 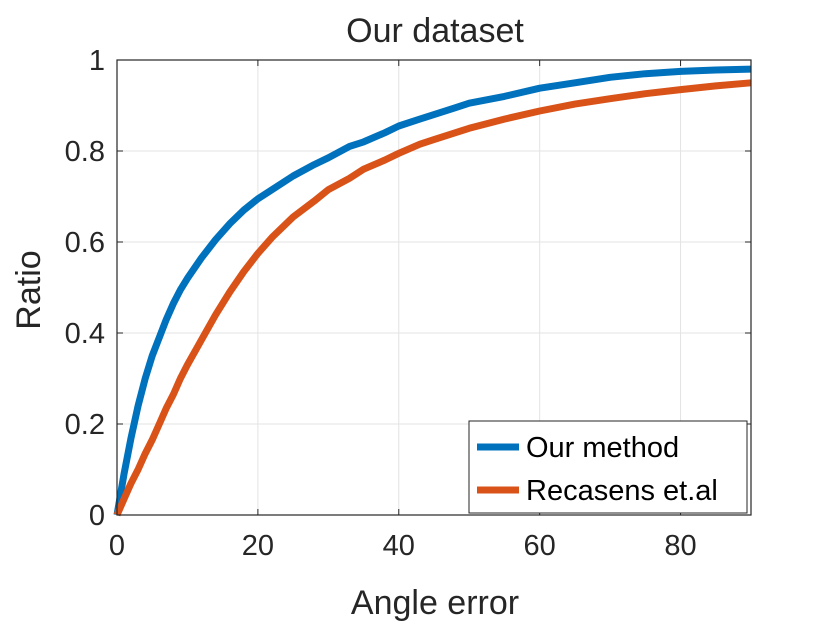 I want to click on x-tick-label: 0, so click(x=117, y=546).